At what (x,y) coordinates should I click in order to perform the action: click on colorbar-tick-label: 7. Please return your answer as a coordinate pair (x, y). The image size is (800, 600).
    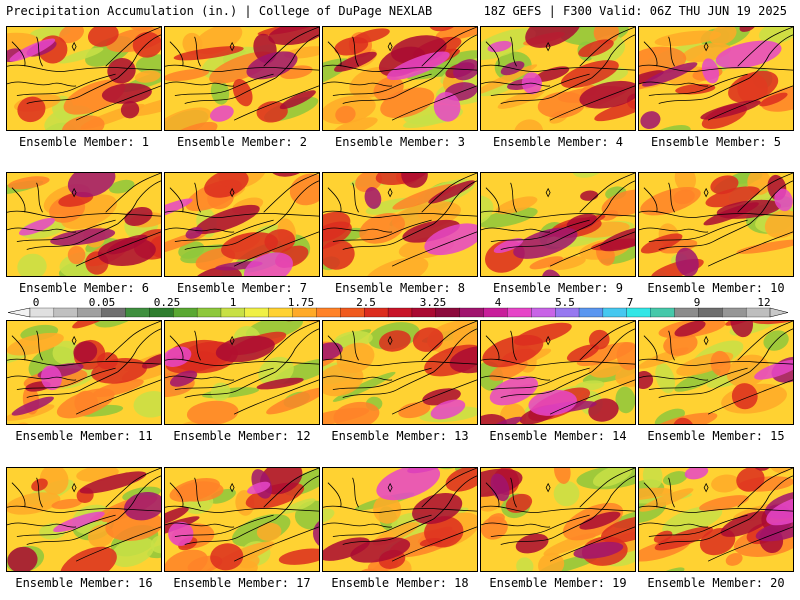
    Looking at the image, I should click on (630, 302).